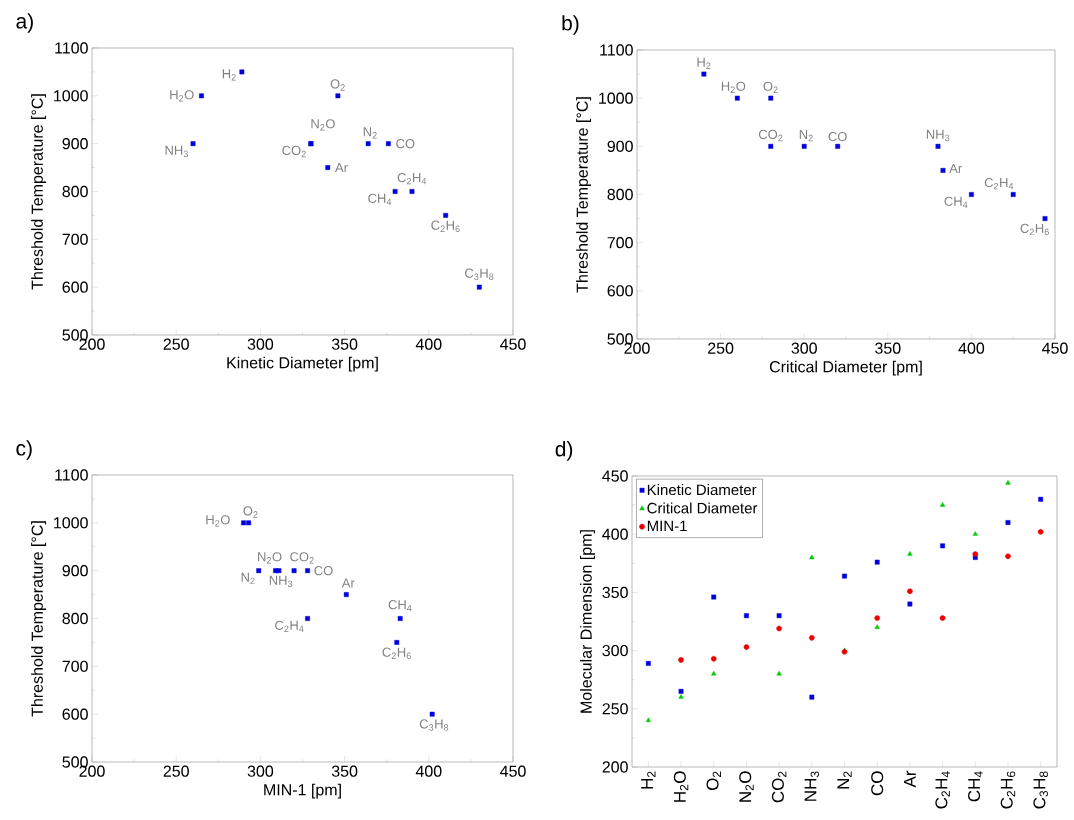 Image resolution: width=1074 pixels, height=820 pixels. Describe the element at coordinates (302, 791) in the screenshot. I see `x-axis-title: MIN-1 [pm]` at that location.